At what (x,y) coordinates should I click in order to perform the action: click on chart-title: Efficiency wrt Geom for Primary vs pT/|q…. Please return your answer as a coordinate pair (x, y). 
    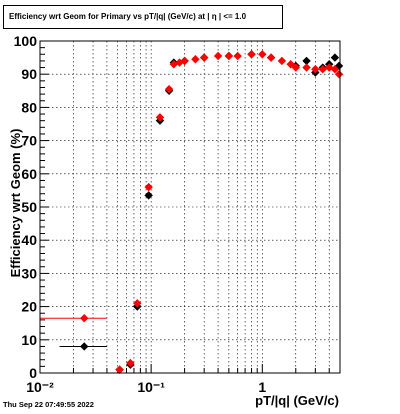
    Looking at the image, I should click on (143, 17).